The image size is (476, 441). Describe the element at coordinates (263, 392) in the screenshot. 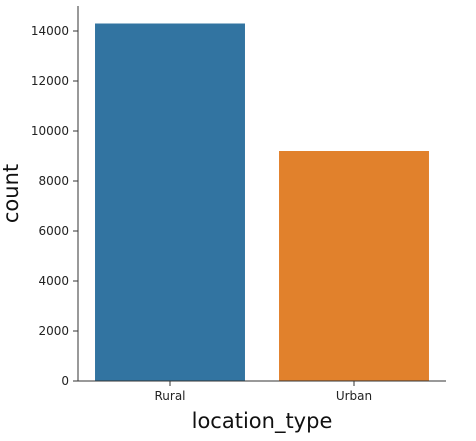

I see `x-axis-ticks: Rural Urban` at that location.